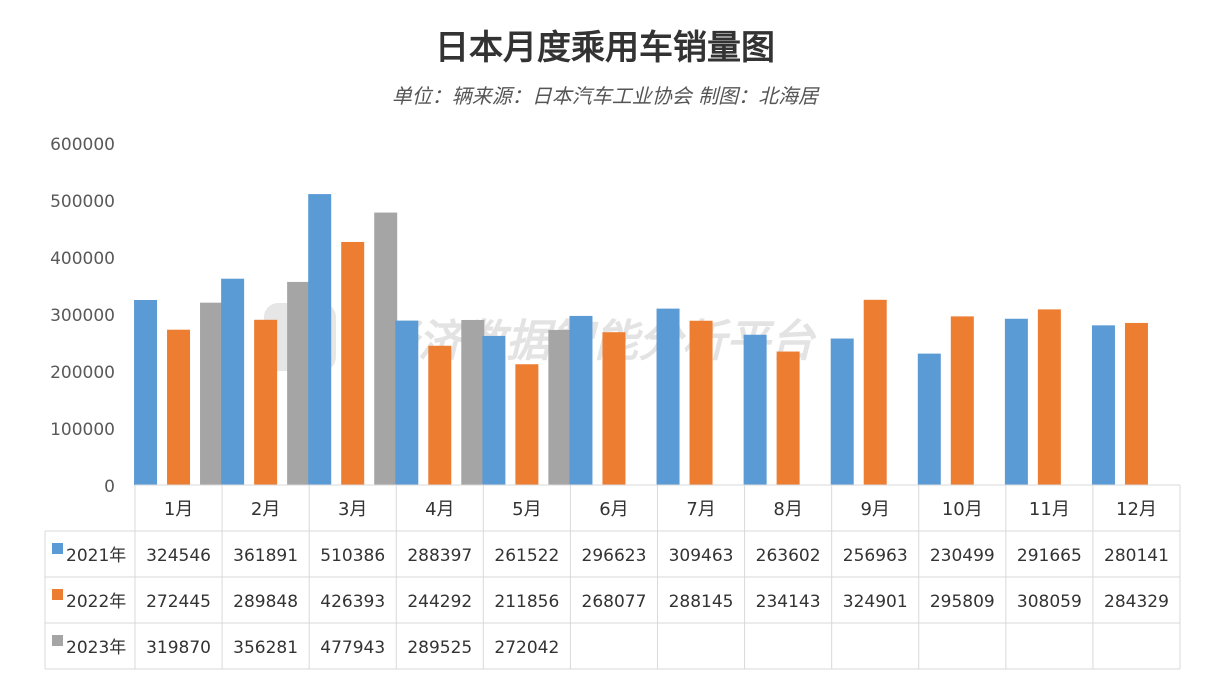 The height and width of the screenshot is (680, 1210). What do you see at coordinates (526, 648) in the screenshot?
I see `data-label: 272042` at bounding box center [526, 648].